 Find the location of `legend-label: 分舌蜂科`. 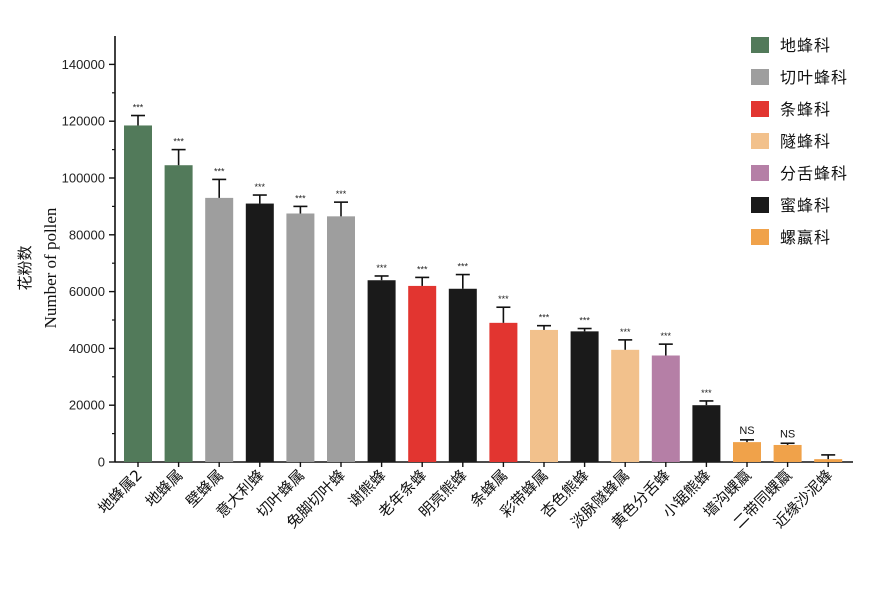

legend-label: 分舌蜂科 is located at coordinates (814, 173).